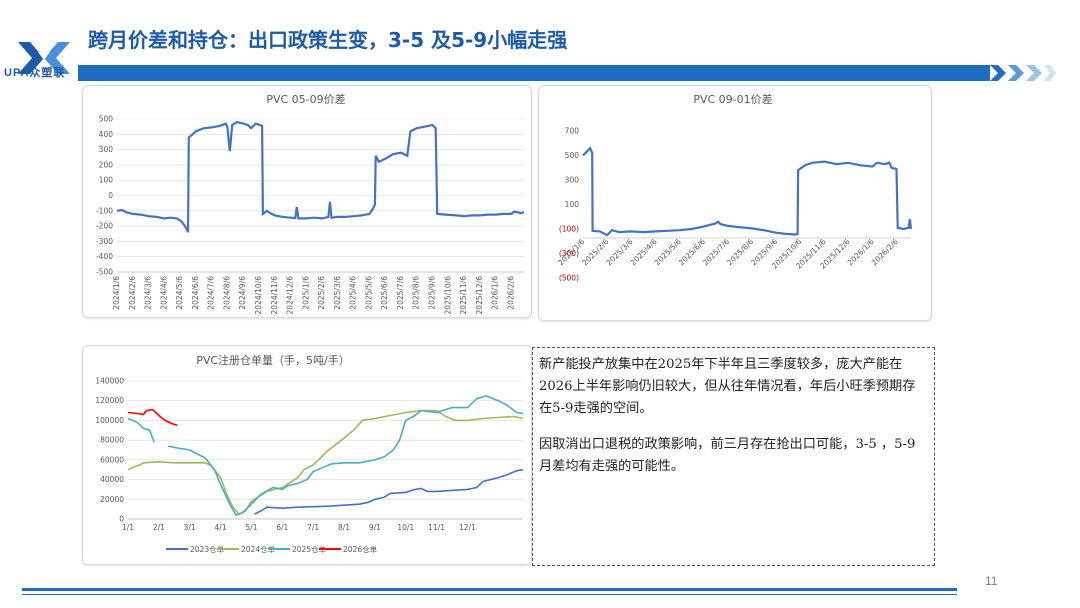  Describe the element at coordinates (400, 293) in the screenshot. I see `x-tick-label: 2025/7/6` at that location.